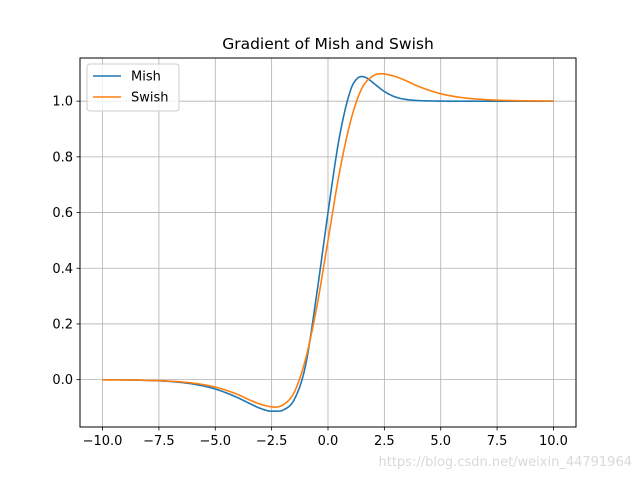 The image size is (640, 480). I want to click on chart-title: Gradient of Mish and Swish, so click(328, 44).